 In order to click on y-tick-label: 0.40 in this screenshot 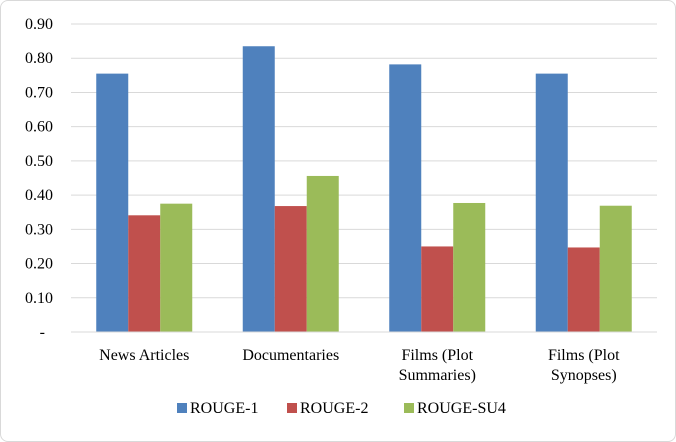, I will do `click(39, 195)`.